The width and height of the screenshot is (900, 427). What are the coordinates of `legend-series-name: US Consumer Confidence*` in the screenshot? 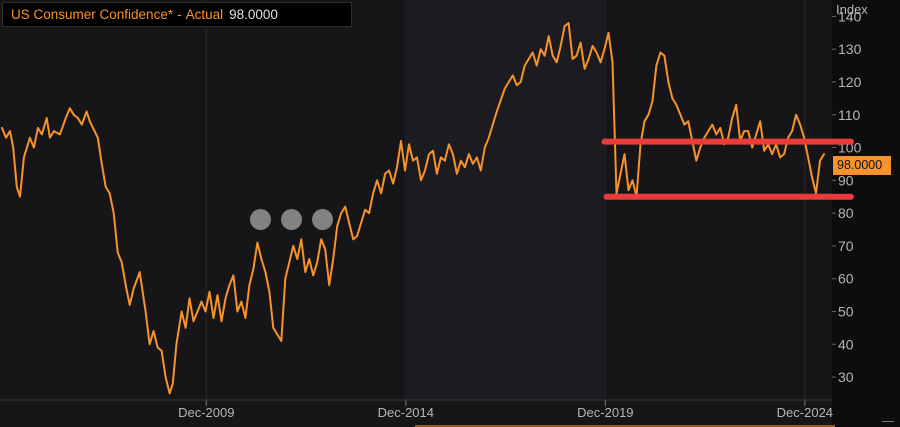 It's located at (92, 14).